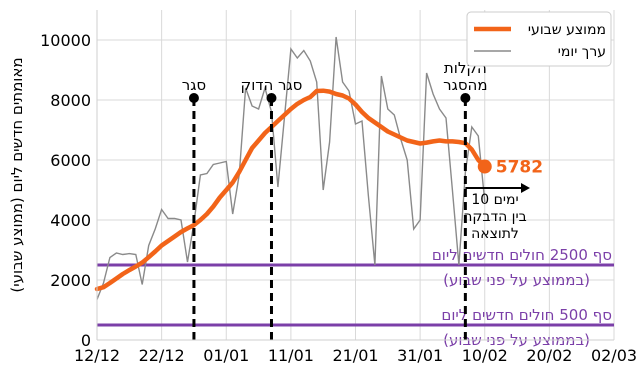 The height and width of the screenshot is (366, 639). I want to click on x-tick-label: 02/03, so click(614, 355).